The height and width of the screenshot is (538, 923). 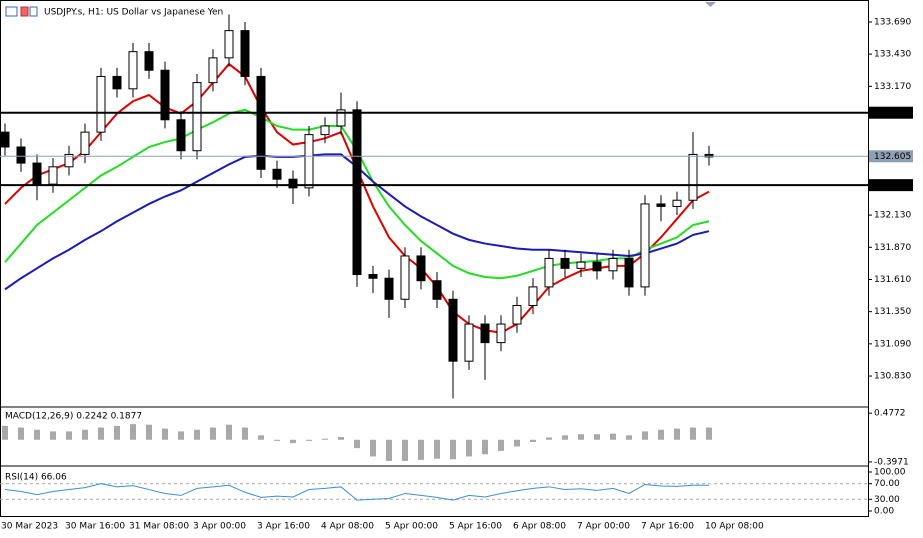 What do you see at coordinates (95, 527) in the screenshot?
I see `x-tick-label: 30 Mar 16:00` at bounding box center [95, 527].